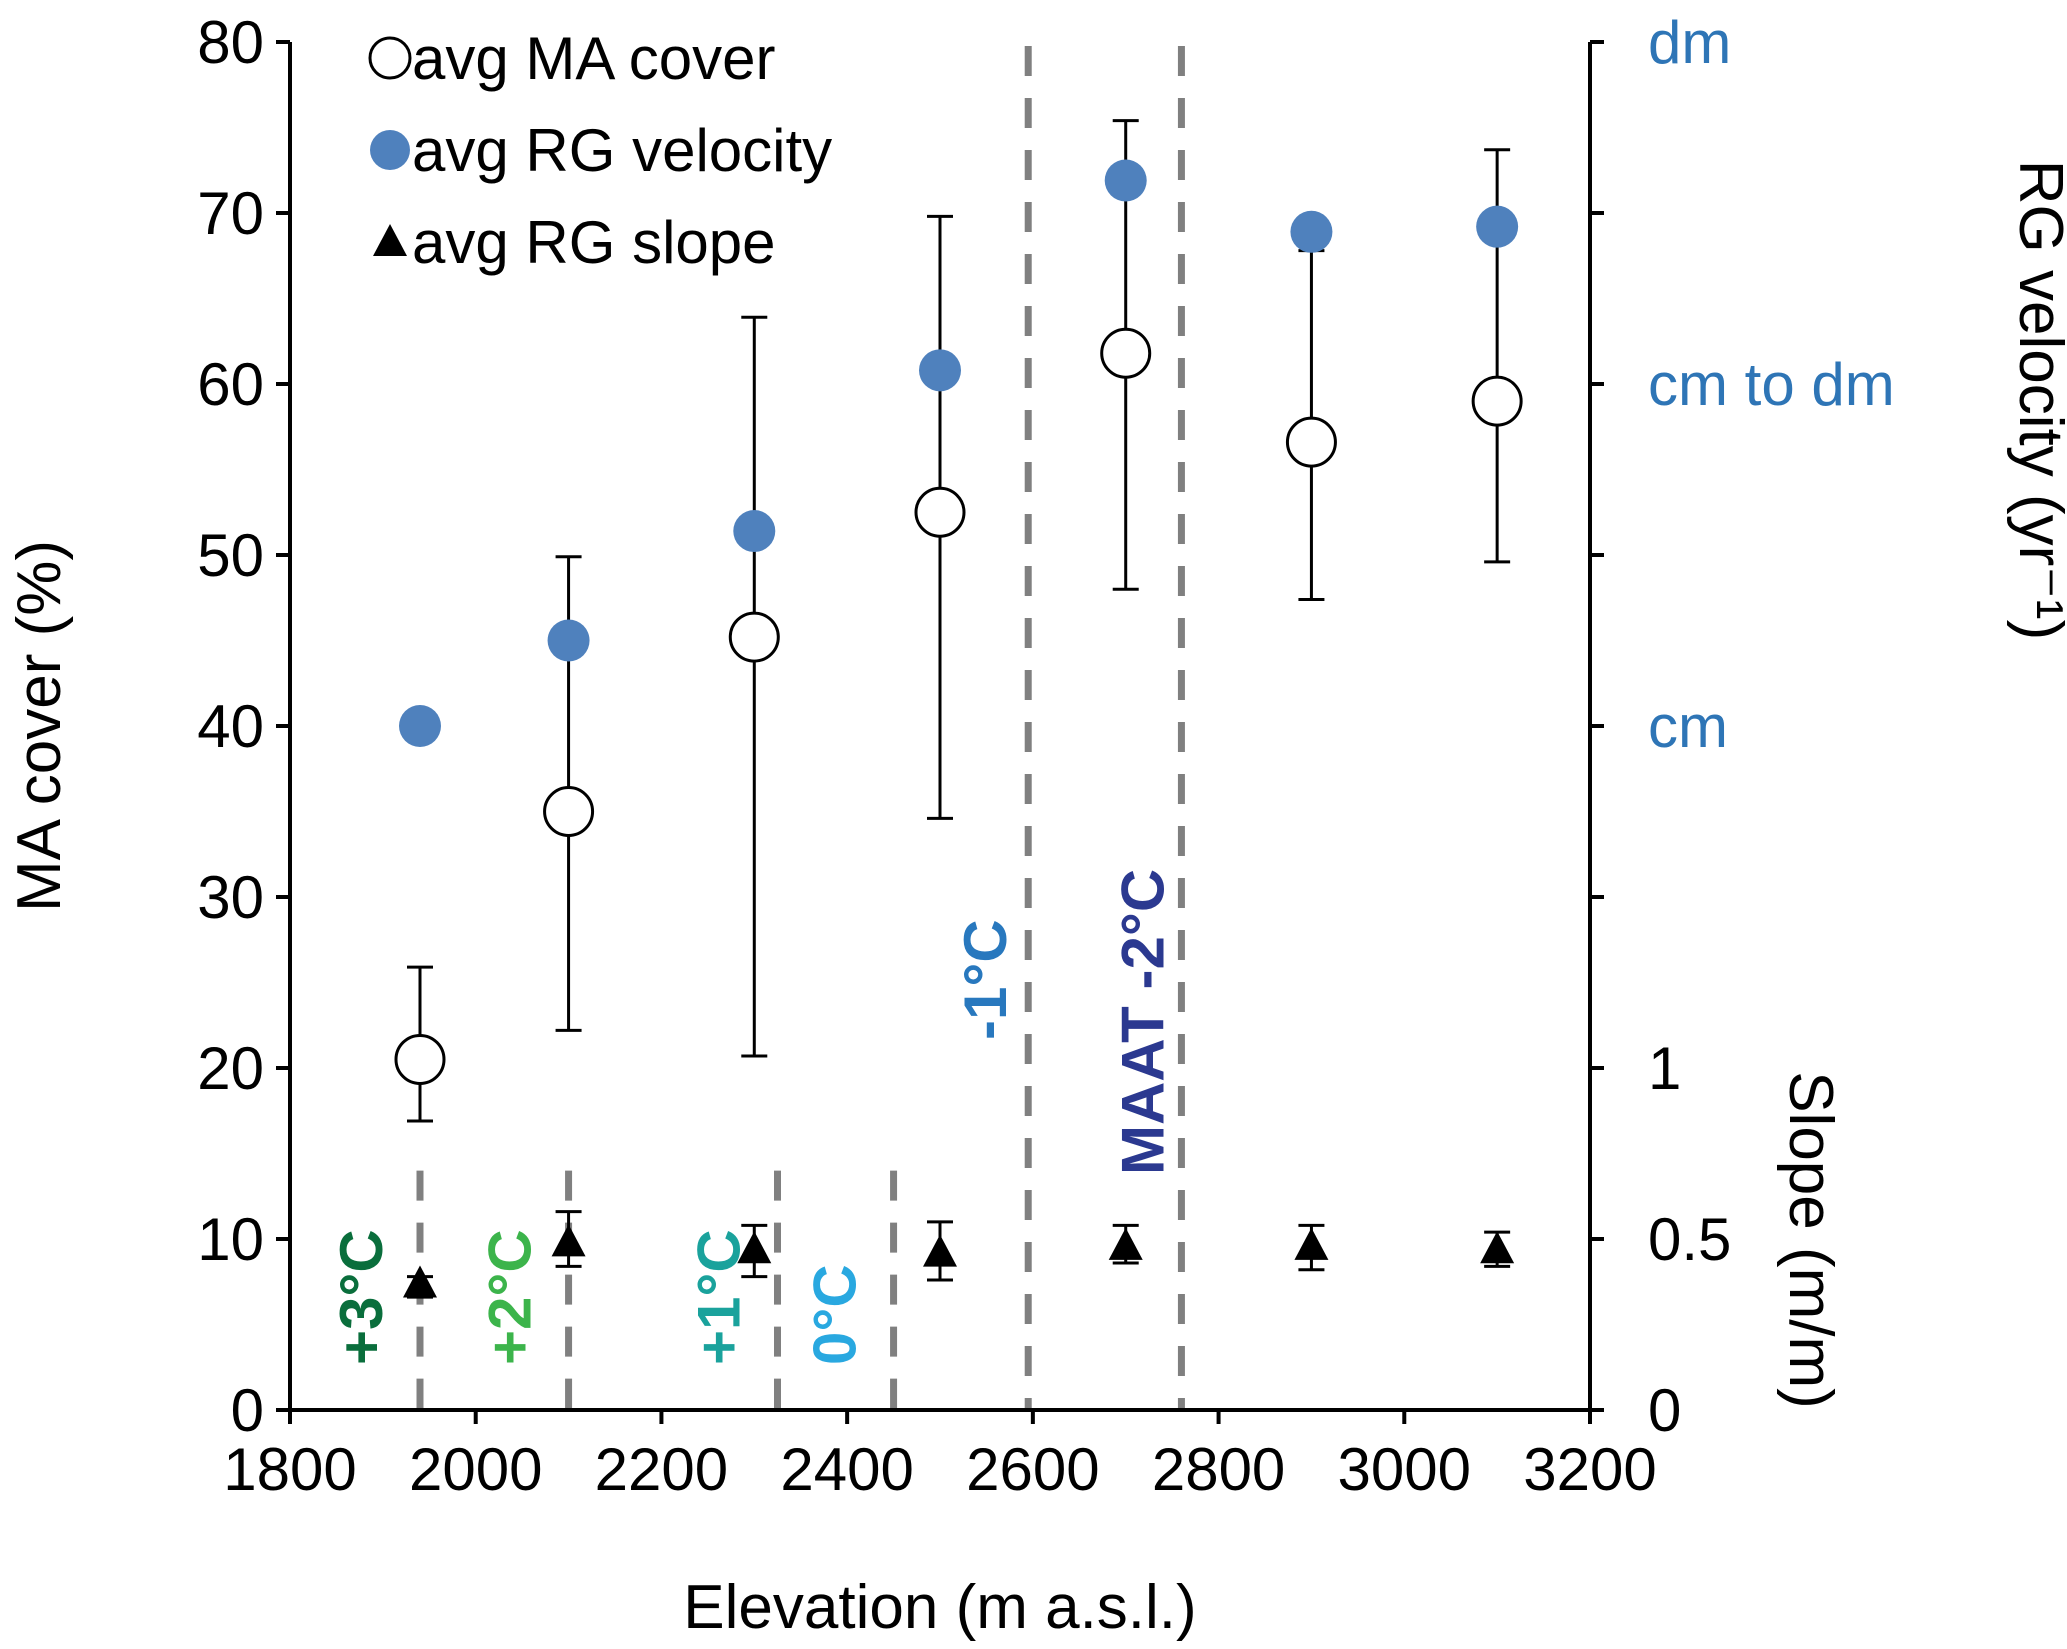 The height and width of the screenshot is (1649, 2067). What do you see at coordinates (594, 242) in the screenshot?
I see `legend-label: avg RG slope` at bounding box center [594, 242].